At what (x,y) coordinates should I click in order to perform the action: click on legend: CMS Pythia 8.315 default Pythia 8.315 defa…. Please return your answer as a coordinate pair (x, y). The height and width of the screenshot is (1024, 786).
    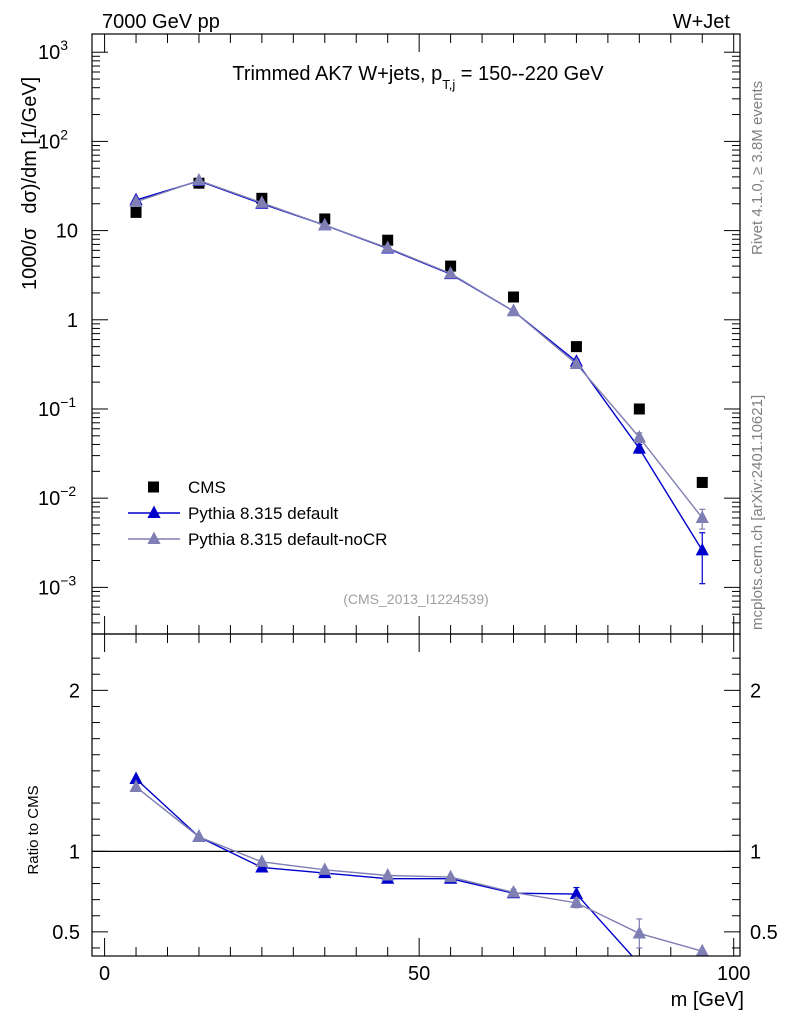
    Looking at the image, I should click on (257, 513).